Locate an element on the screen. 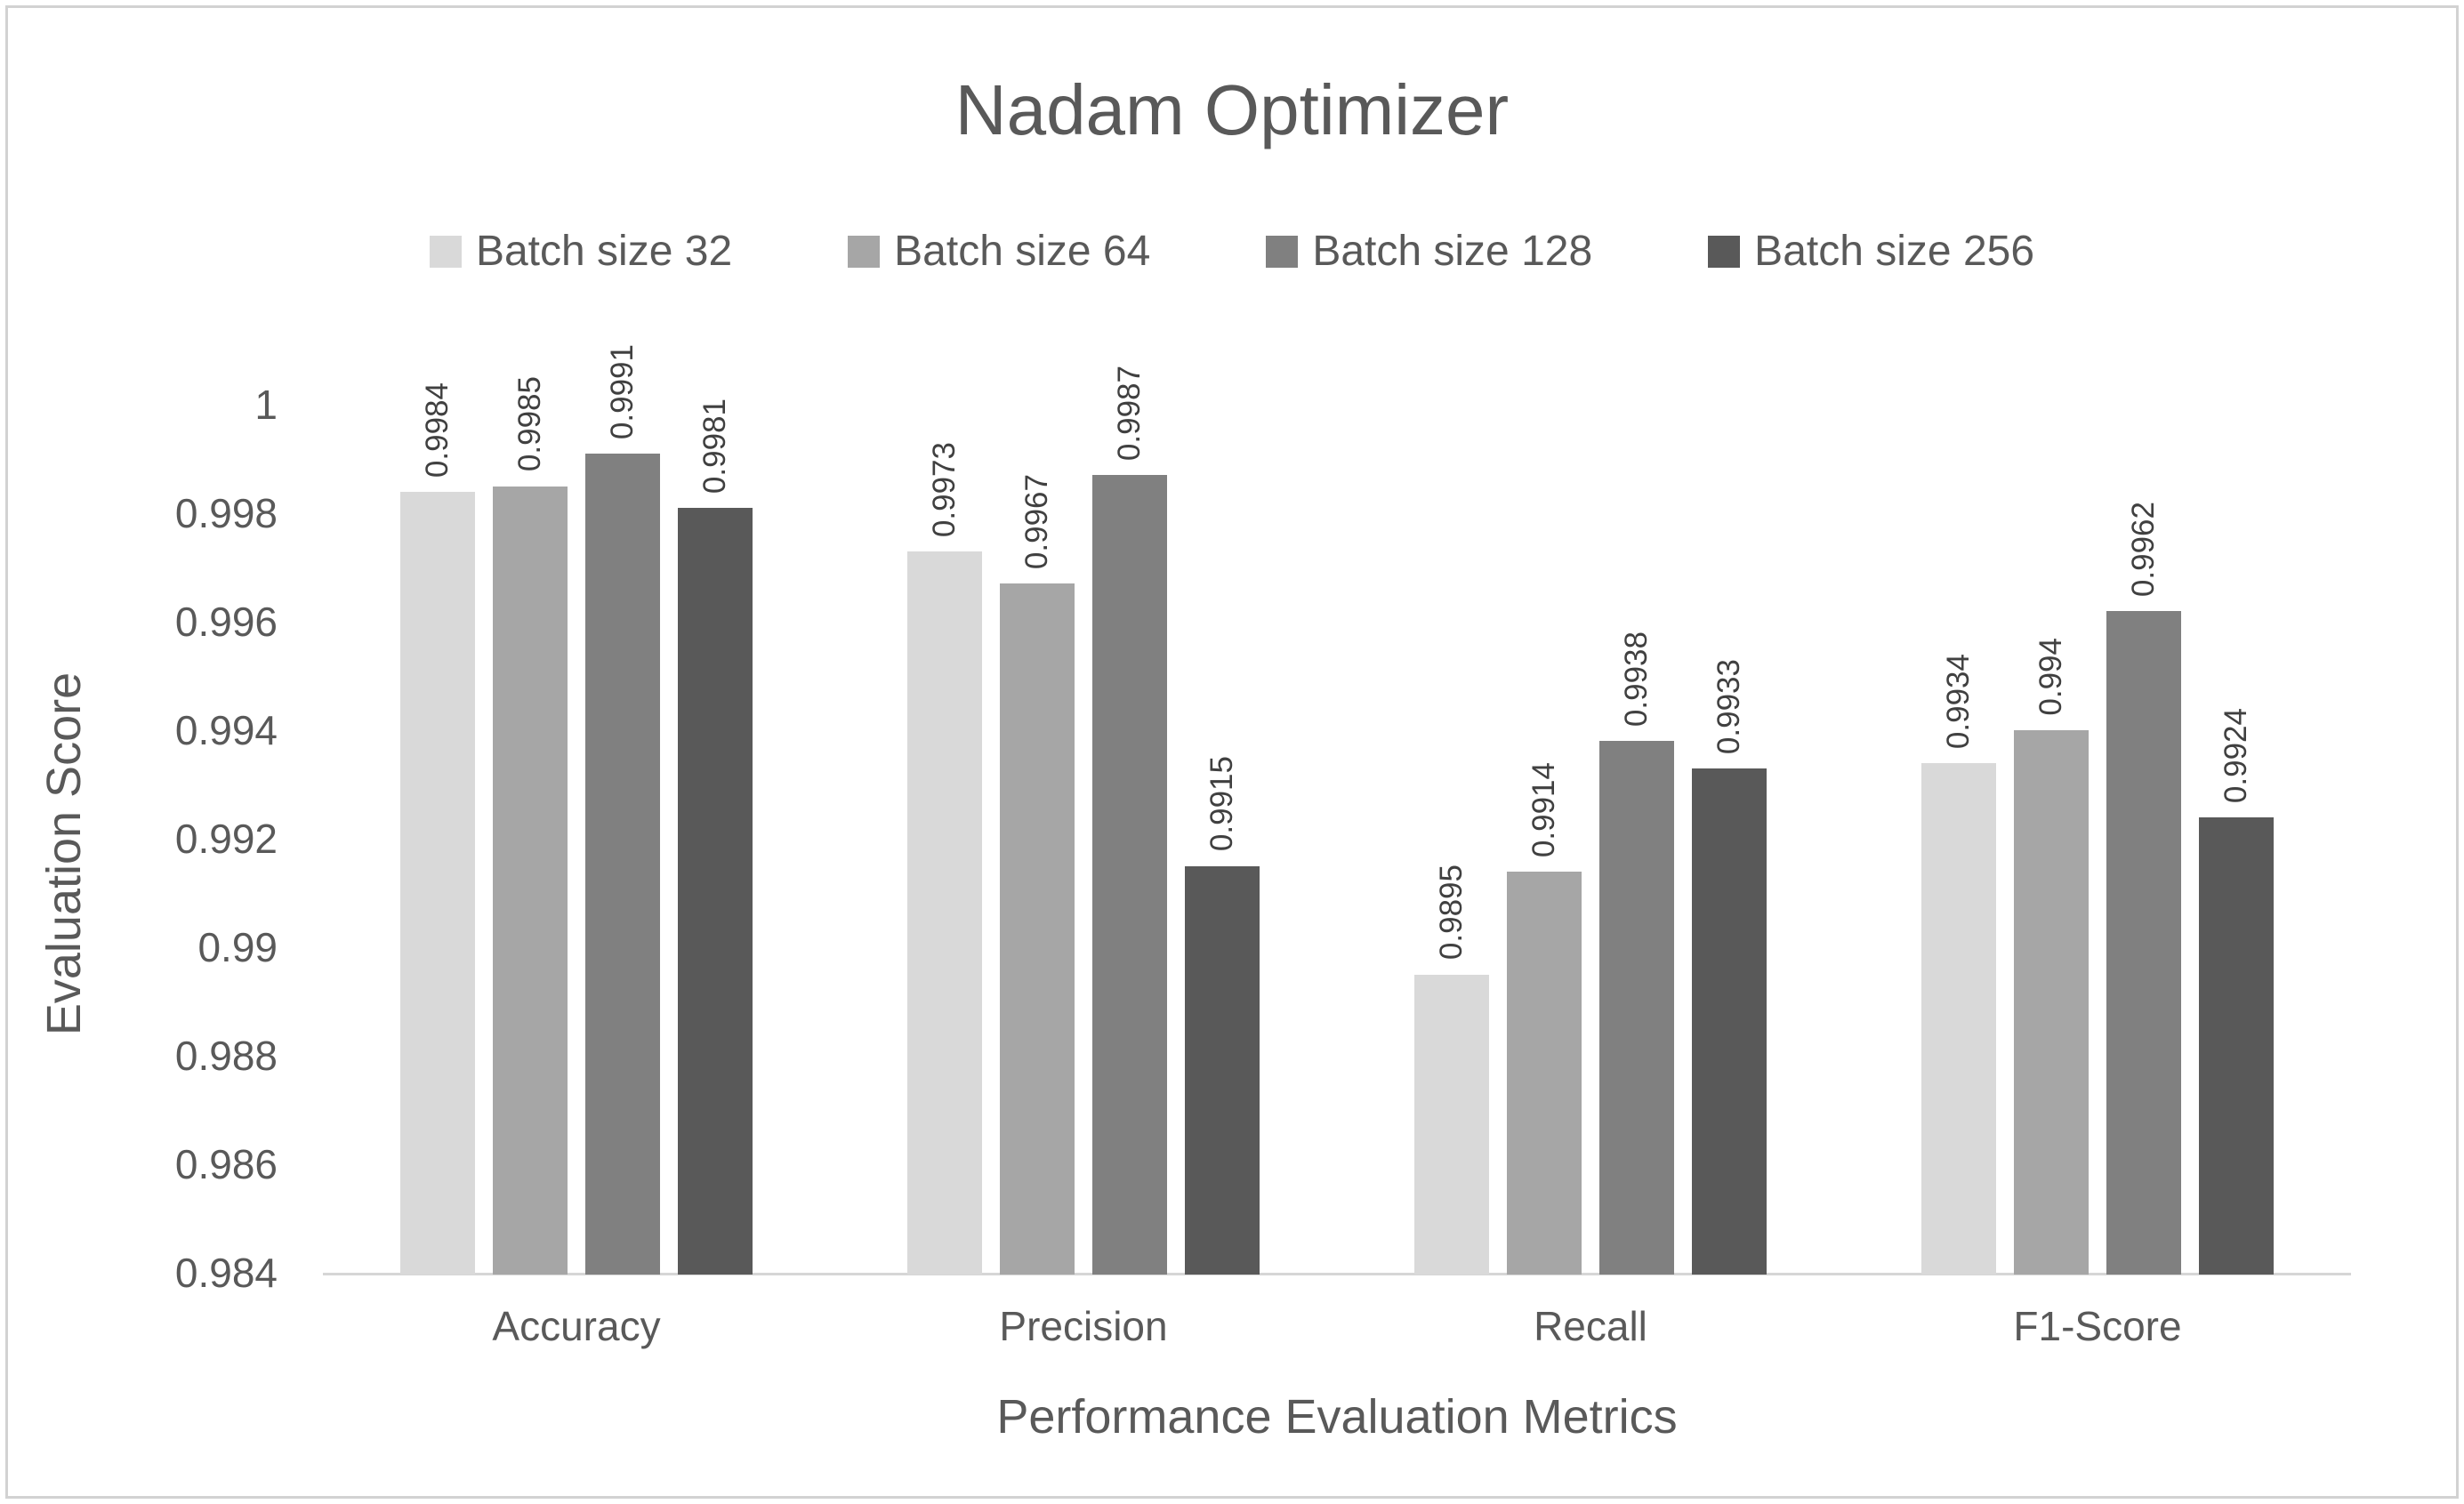 Image resolution: width=2464 pixels, height=1504 pixels. bar-batch-size-32-f1-score: 0.9934 is located at coordinates (1959, 964).